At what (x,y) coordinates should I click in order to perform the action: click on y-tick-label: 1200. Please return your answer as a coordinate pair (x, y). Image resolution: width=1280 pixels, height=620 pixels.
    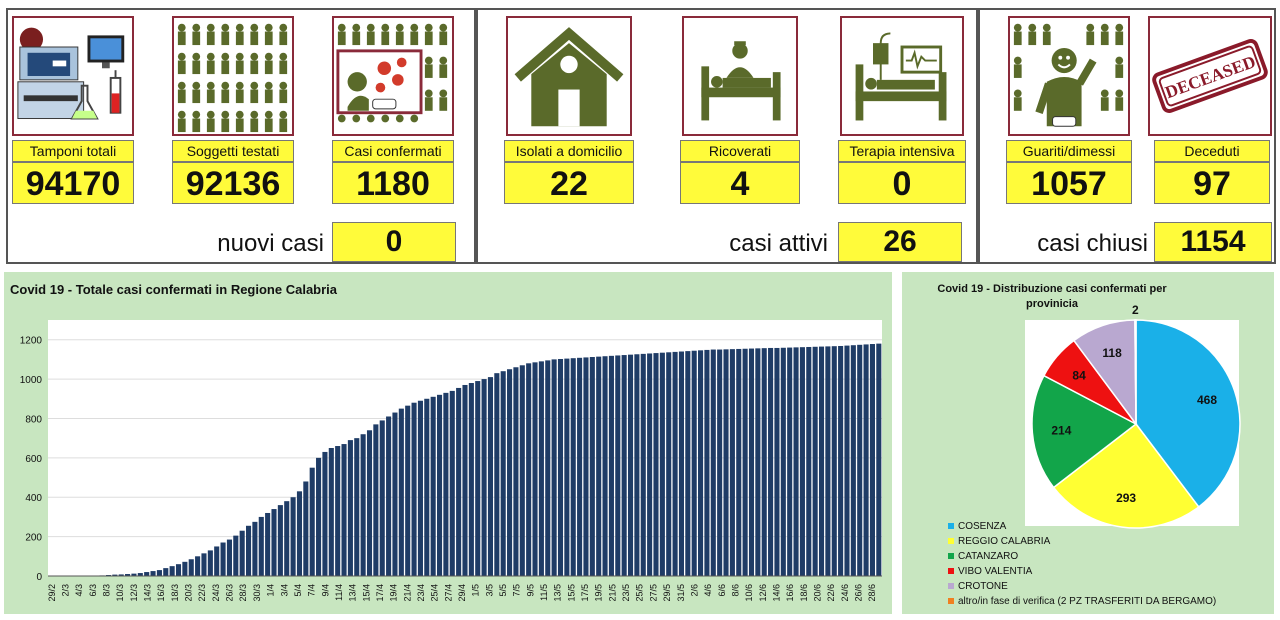
    Looking at the image, I should click on (31, 341).